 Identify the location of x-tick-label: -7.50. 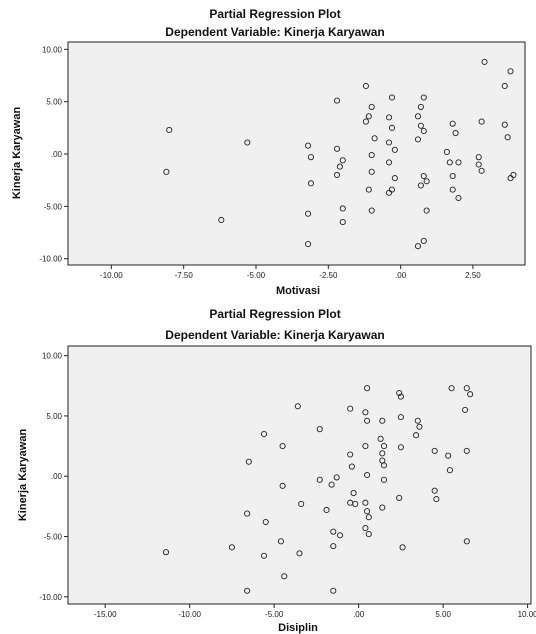
(184, 275).